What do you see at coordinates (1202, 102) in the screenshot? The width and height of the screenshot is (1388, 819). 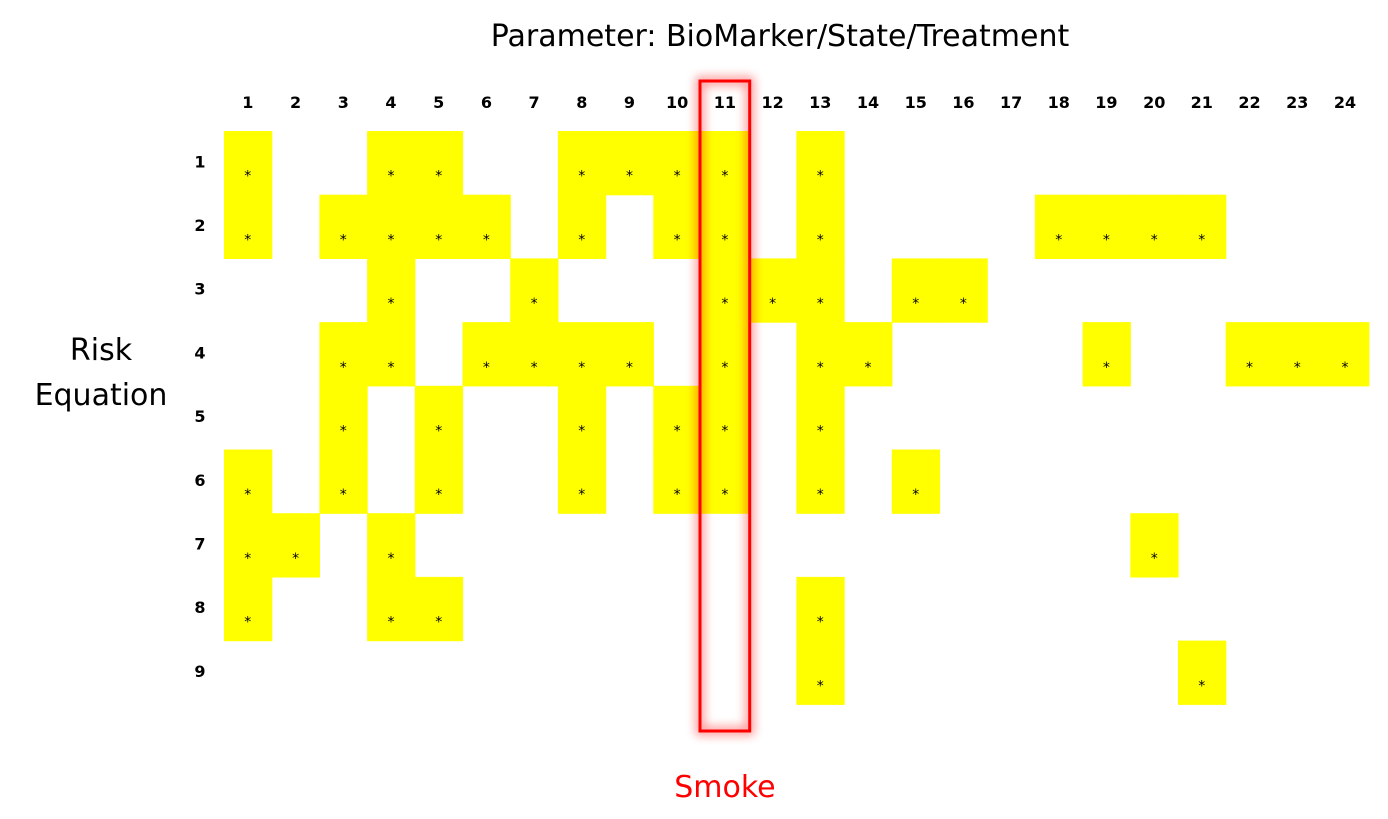 I see `x-tick-label: 21` at bounding box center [1202, 102].